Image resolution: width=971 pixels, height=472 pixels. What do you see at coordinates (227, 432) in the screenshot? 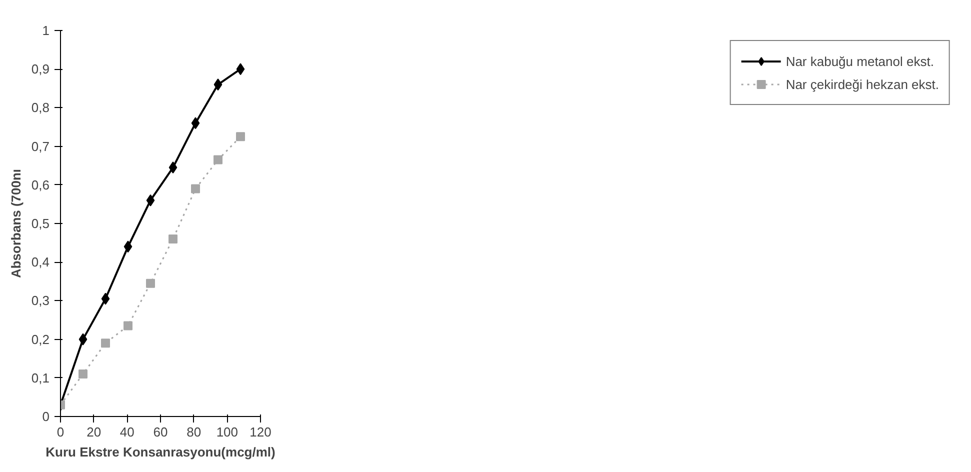
I see `x-tick-label: 100` at bounding box center [227, 432].